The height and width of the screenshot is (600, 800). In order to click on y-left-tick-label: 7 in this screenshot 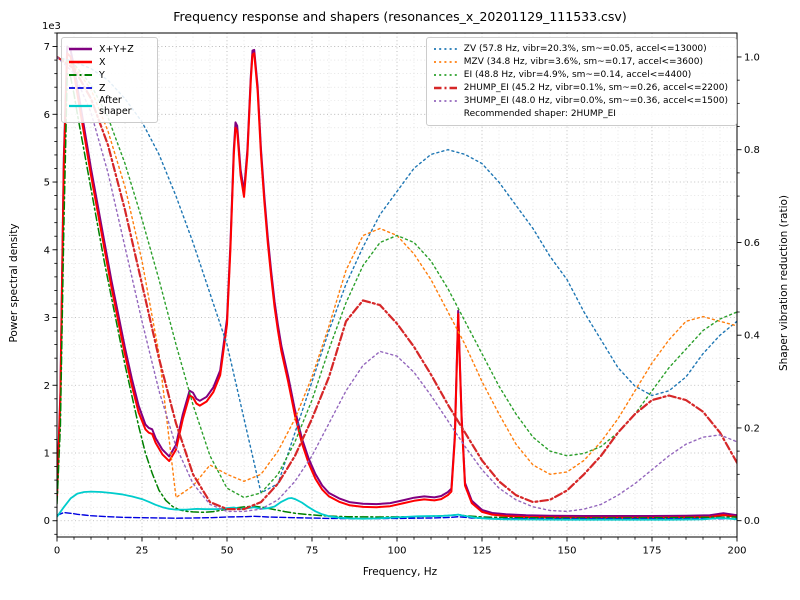, I will do `click(47, 47)`.